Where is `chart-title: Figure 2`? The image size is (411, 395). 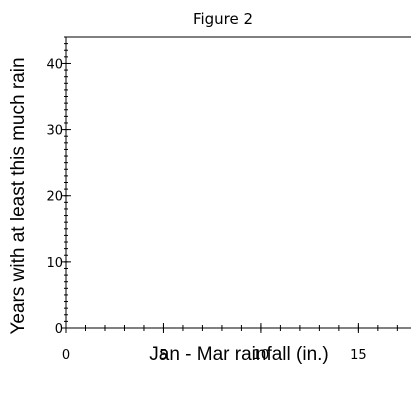 chart-title: Figure 2 is located at coordinates (223, 19).